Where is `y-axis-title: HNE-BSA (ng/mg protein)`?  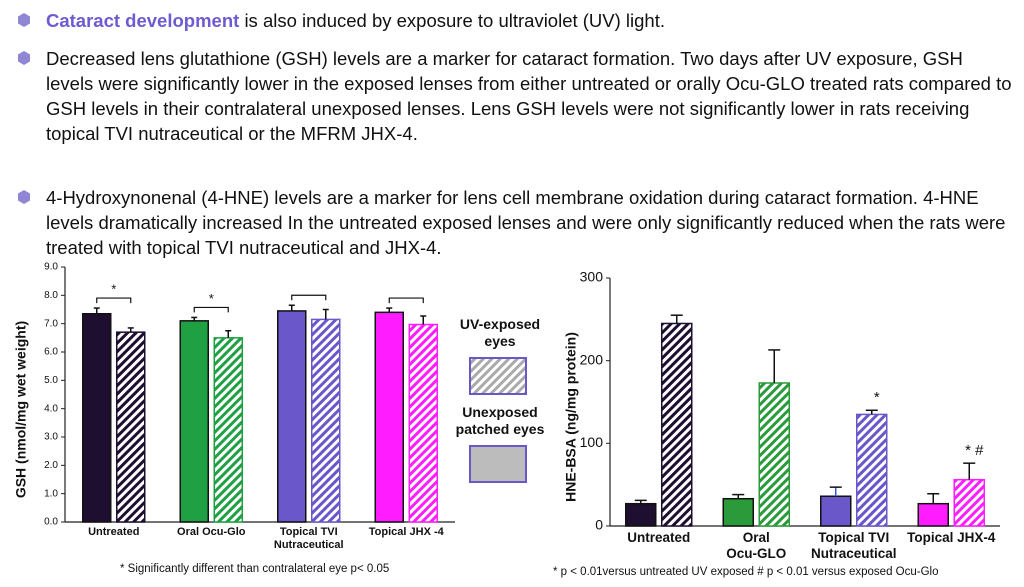
y-axis-title: HNE-BSA (ng/mg protein) is located at coordinates (571, 417).